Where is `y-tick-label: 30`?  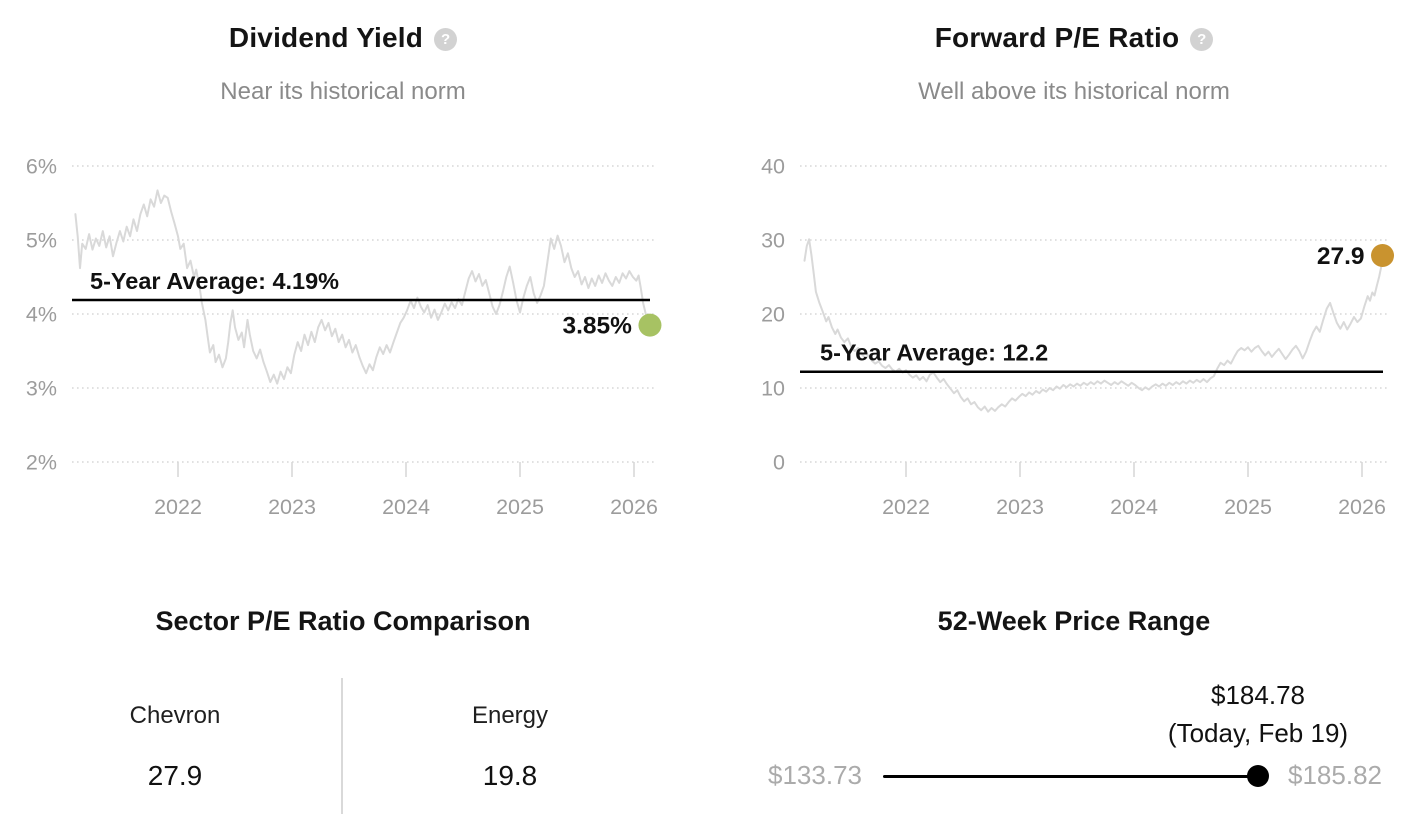
y-tick-label: 30 is located at coordinates (773, 241).